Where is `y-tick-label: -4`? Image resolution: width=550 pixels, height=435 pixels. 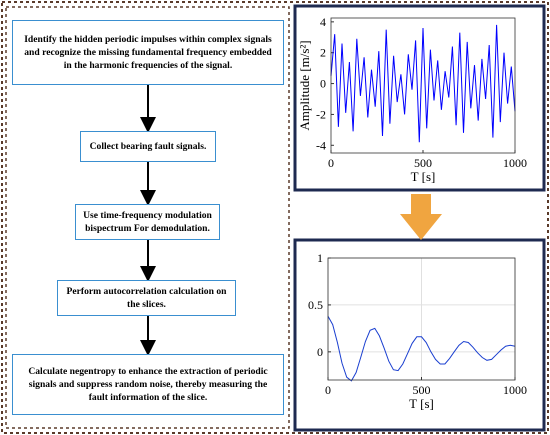
y-tick-label: -4 is located at coordinates (321, 145).